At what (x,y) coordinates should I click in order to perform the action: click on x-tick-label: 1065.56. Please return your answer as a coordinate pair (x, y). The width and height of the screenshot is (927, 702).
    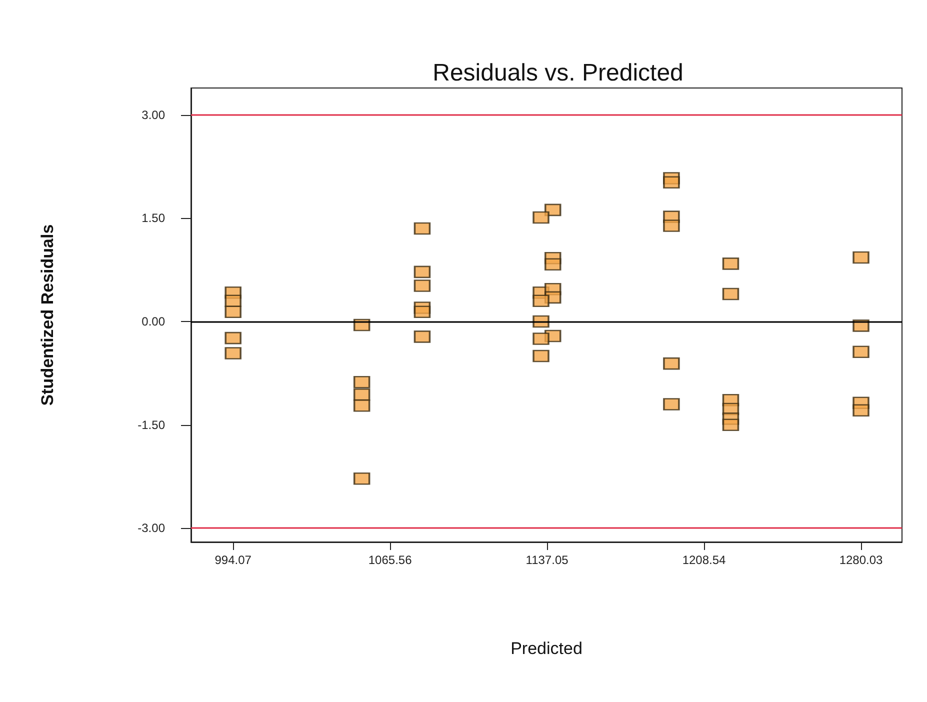
    Looking at the image, I should click on (390, 560).